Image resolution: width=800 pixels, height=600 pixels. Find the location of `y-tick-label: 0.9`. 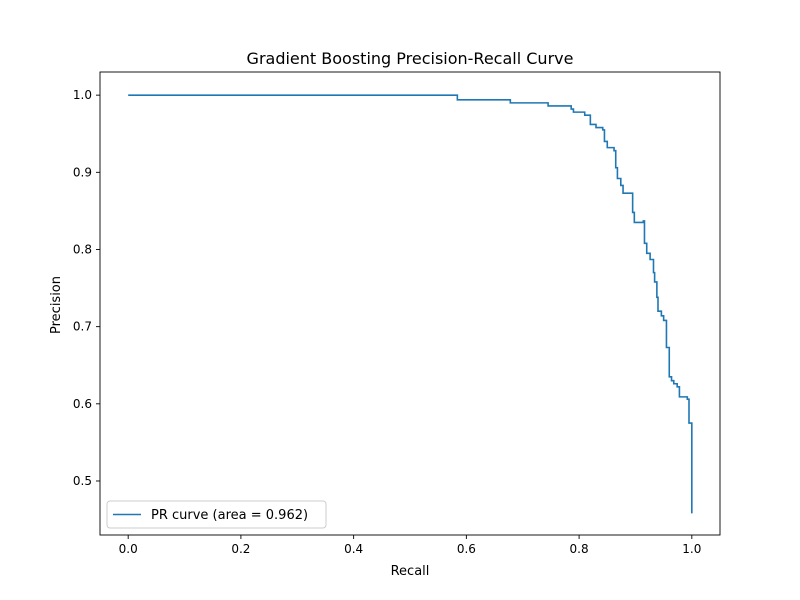

y-tick-label: 0.9 is located at coordinates (82, 172).